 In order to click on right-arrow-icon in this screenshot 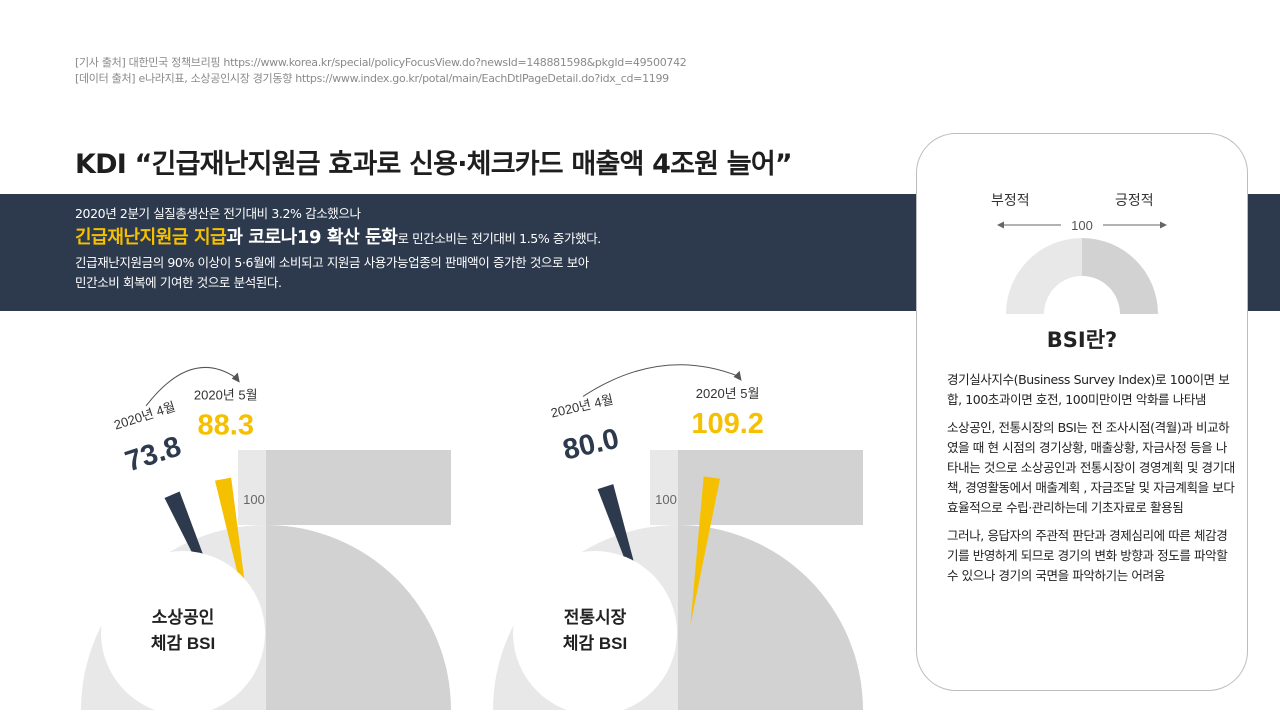, I will do `click(1163, 225)`.